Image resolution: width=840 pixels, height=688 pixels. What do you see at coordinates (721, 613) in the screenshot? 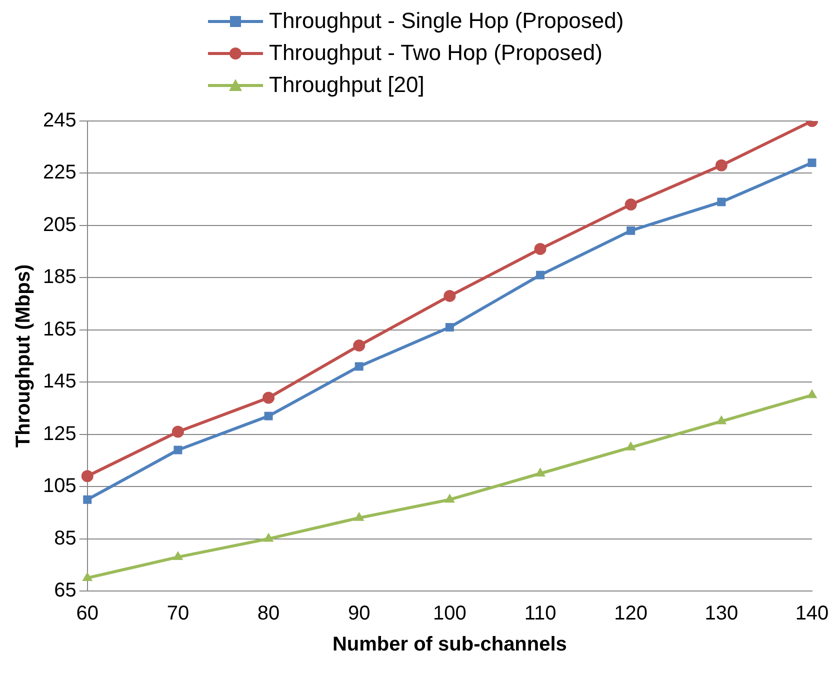
I see `x-tick-label: 130` at bounding box center [721, 613].